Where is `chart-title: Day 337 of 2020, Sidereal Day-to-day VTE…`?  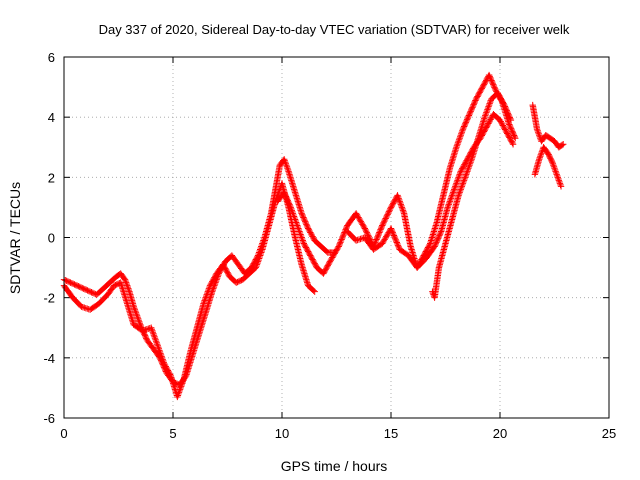 chart-title: Day 337 of 2020, Sidereal Day-to-day VTE… is located at coordinates (334, 29).